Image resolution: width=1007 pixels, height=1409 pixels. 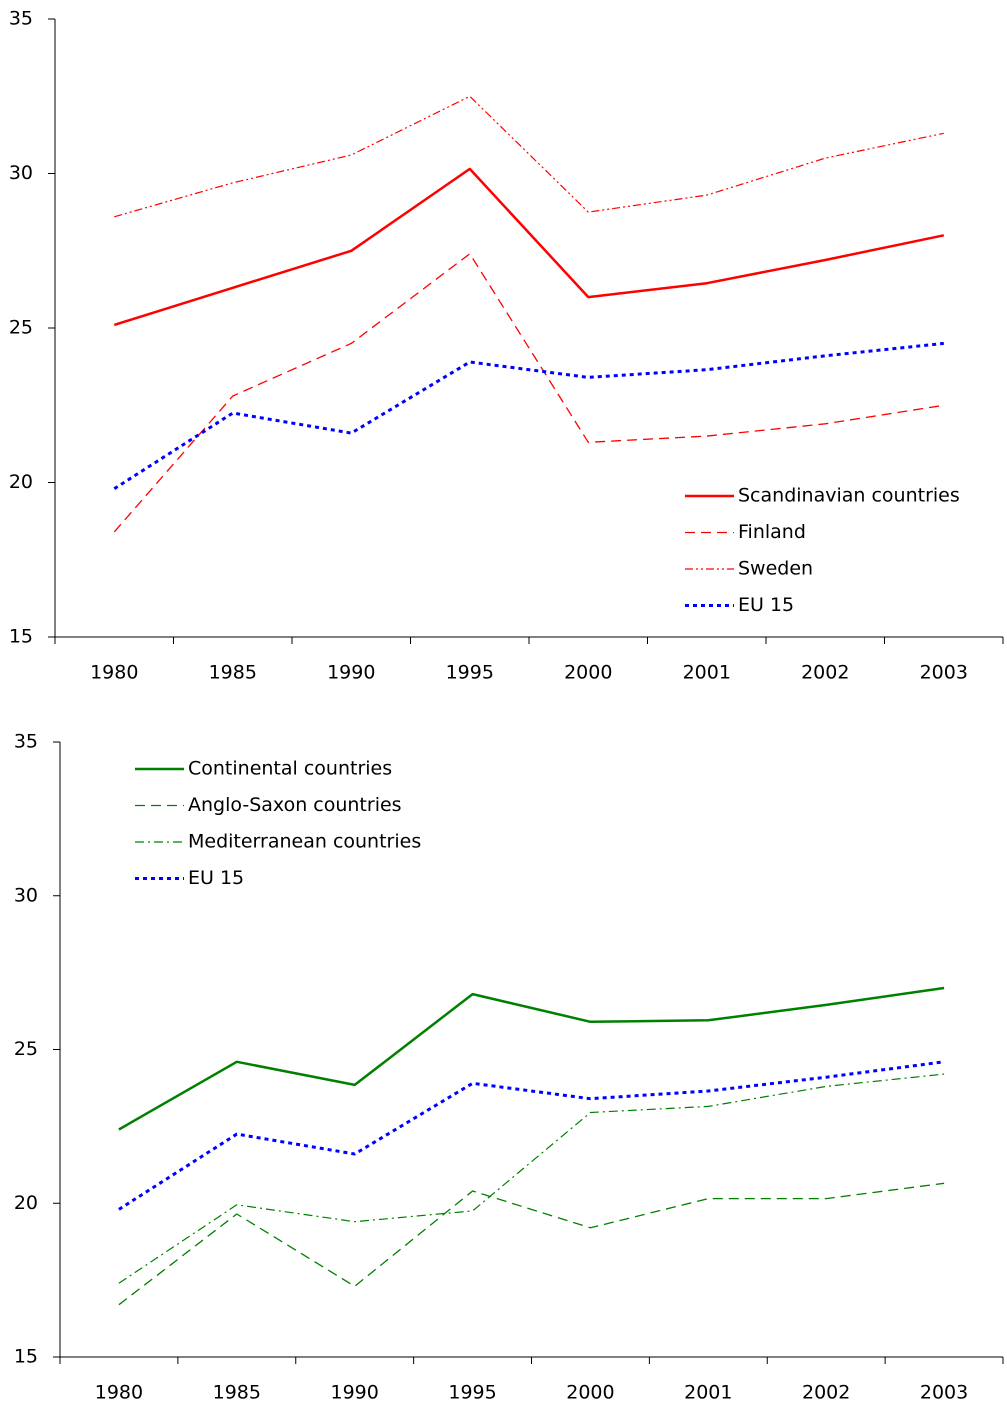 I want to click on legend-label: Sweden, so click(x=775, y=569).